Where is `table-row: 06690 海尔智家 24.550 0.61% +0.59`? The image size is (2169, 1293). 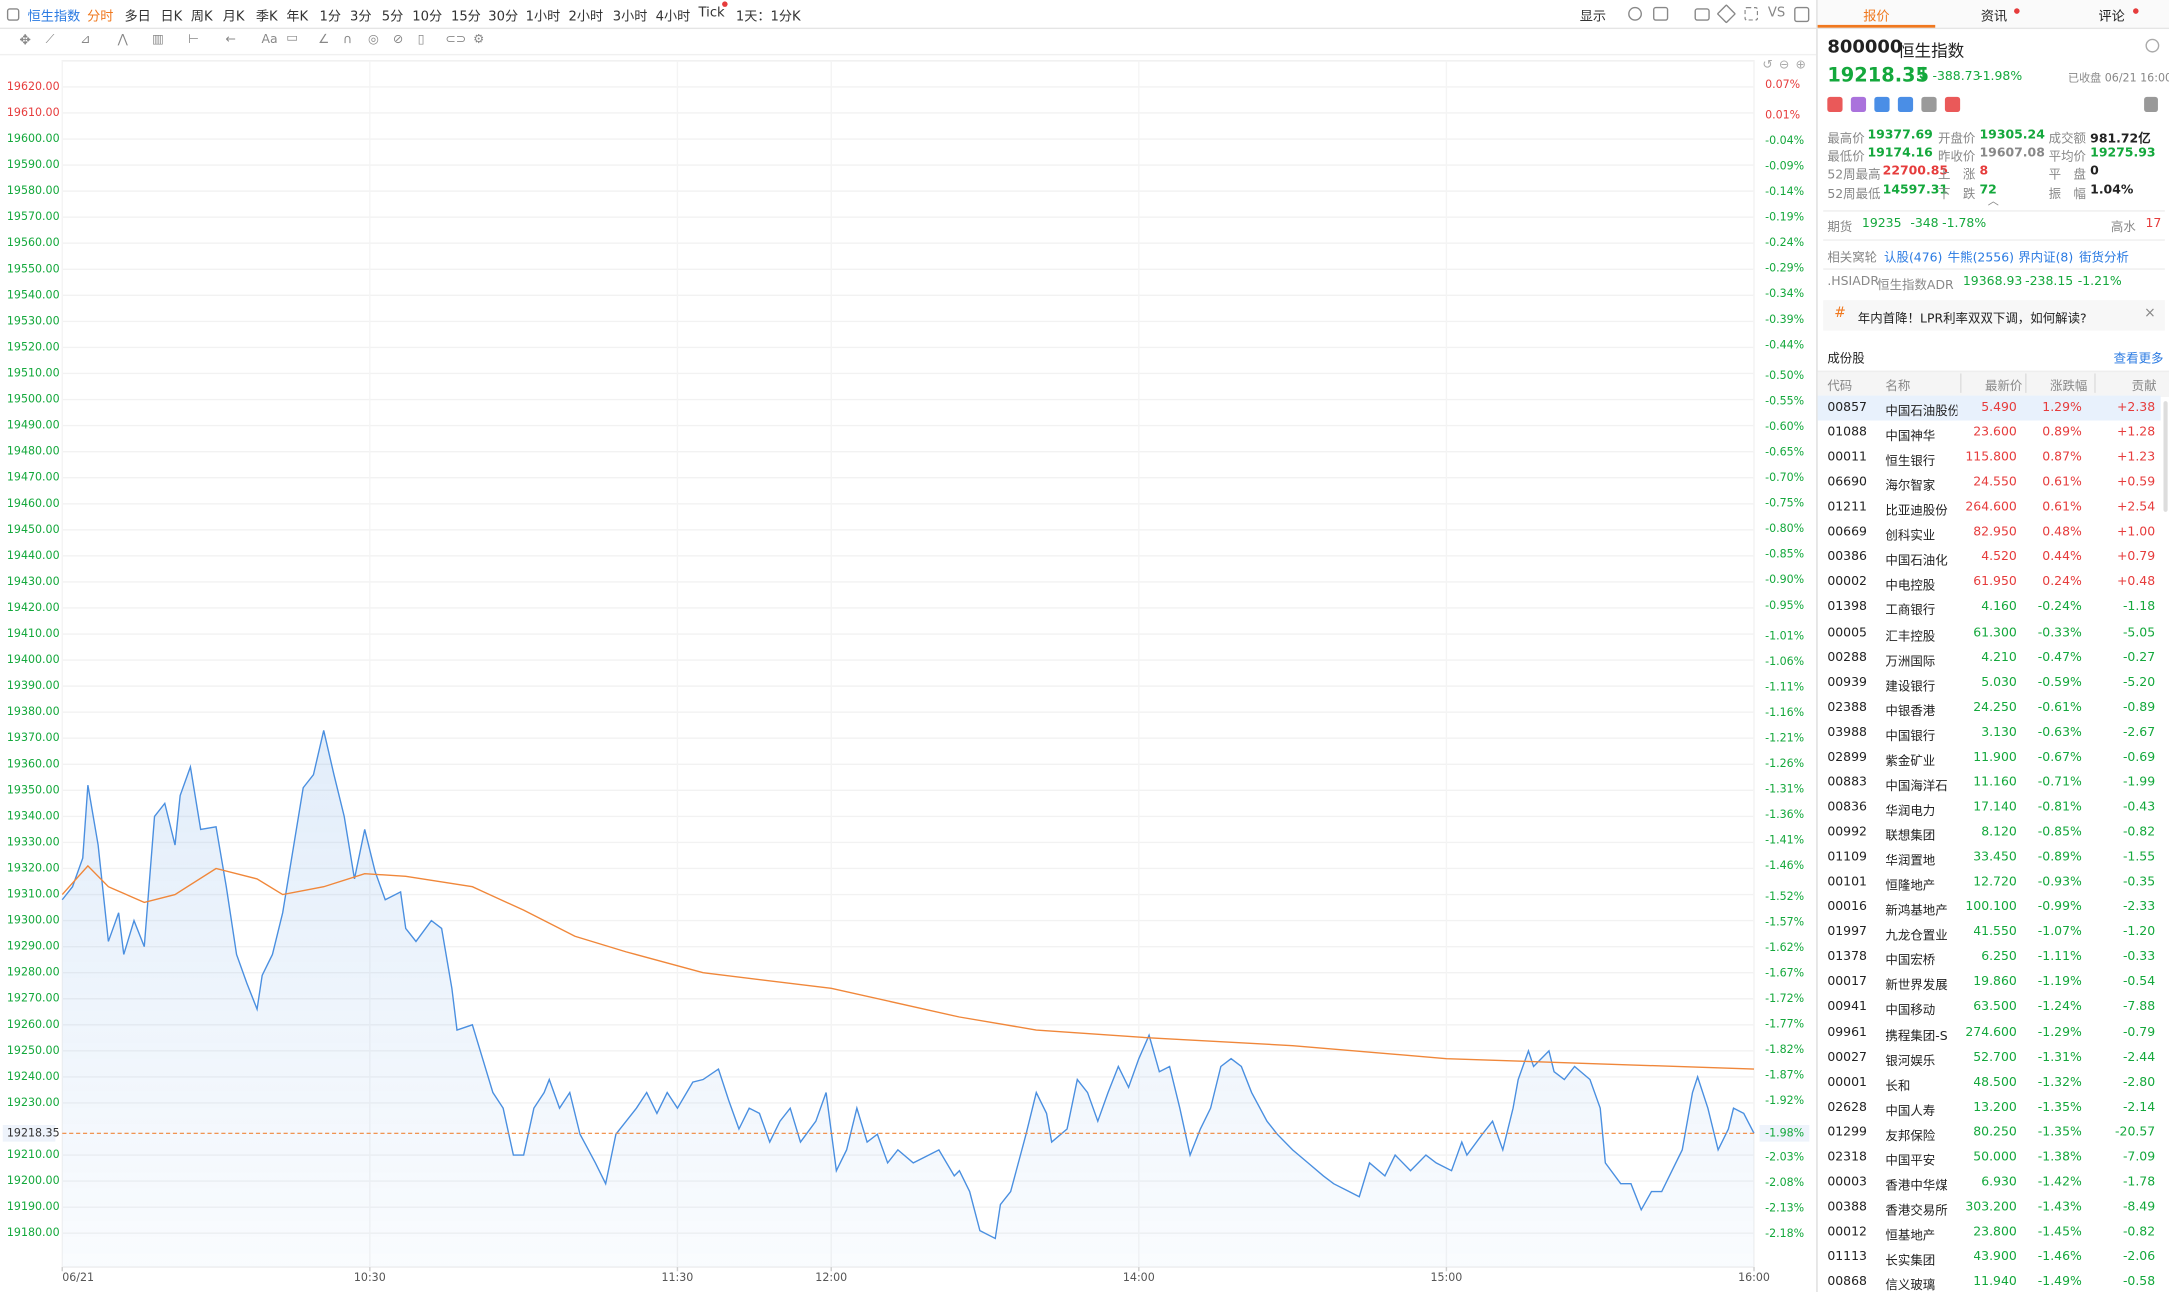
table-row: 06690 海尔智家 24.550 0.61% +0.59 is located at coordinates (1989, 483).